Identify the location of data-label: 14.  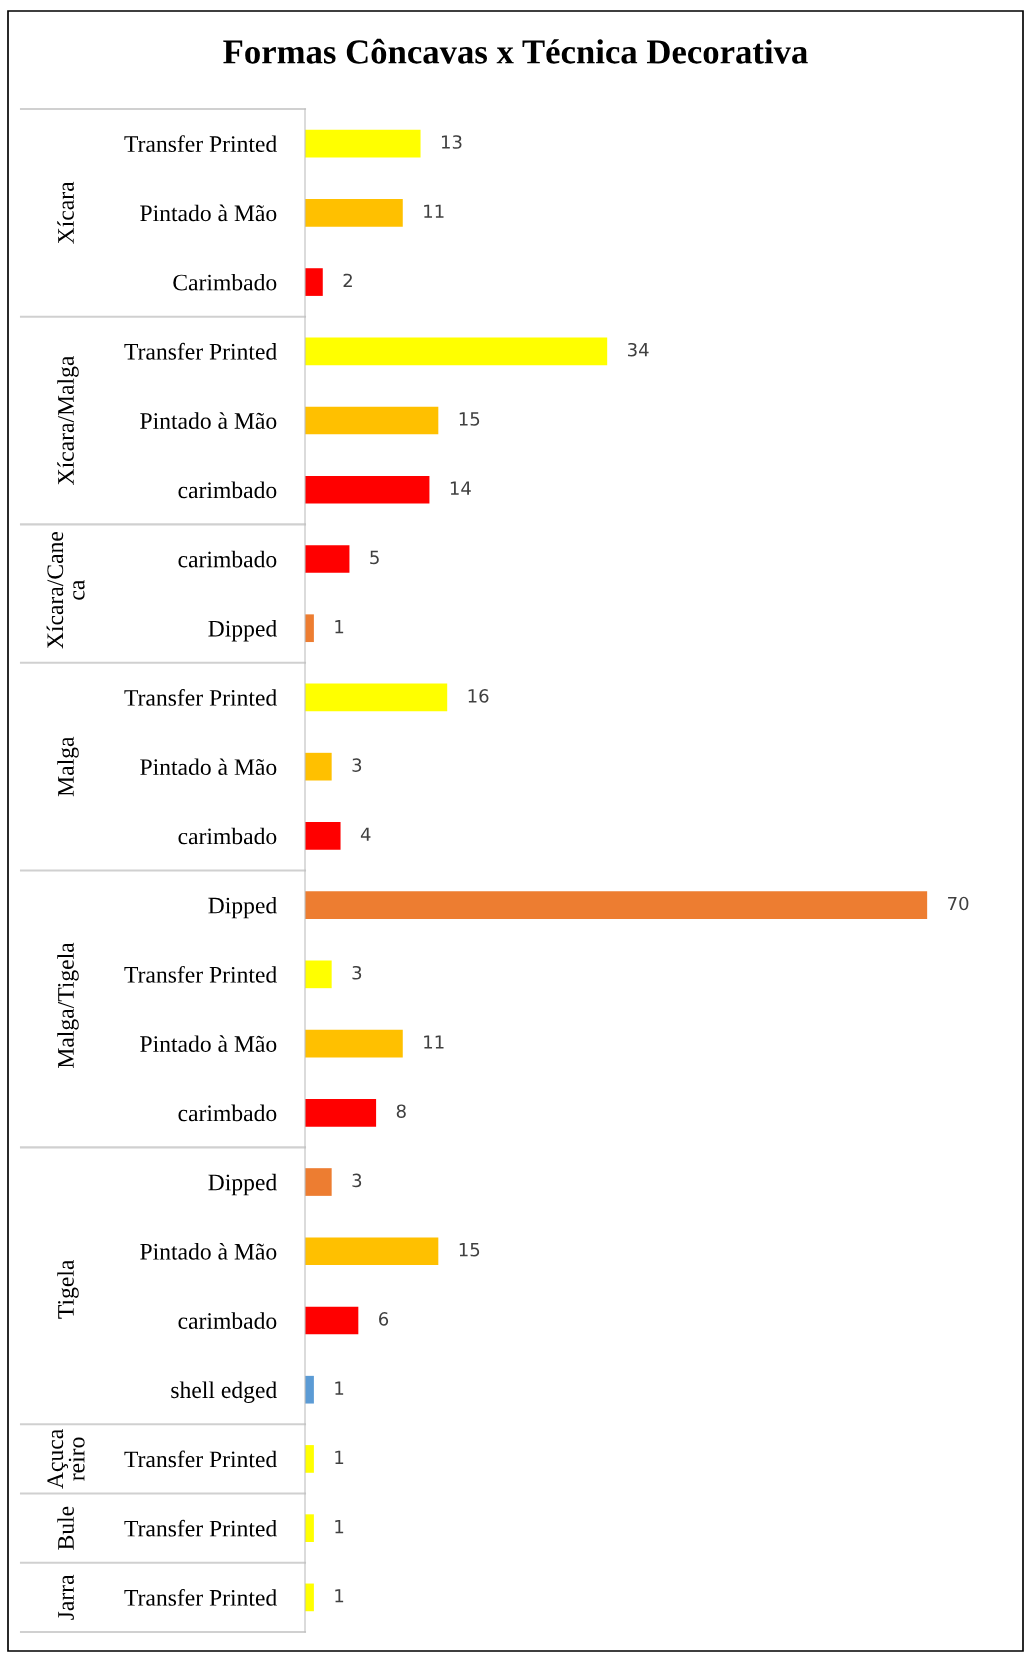
(460, 488).